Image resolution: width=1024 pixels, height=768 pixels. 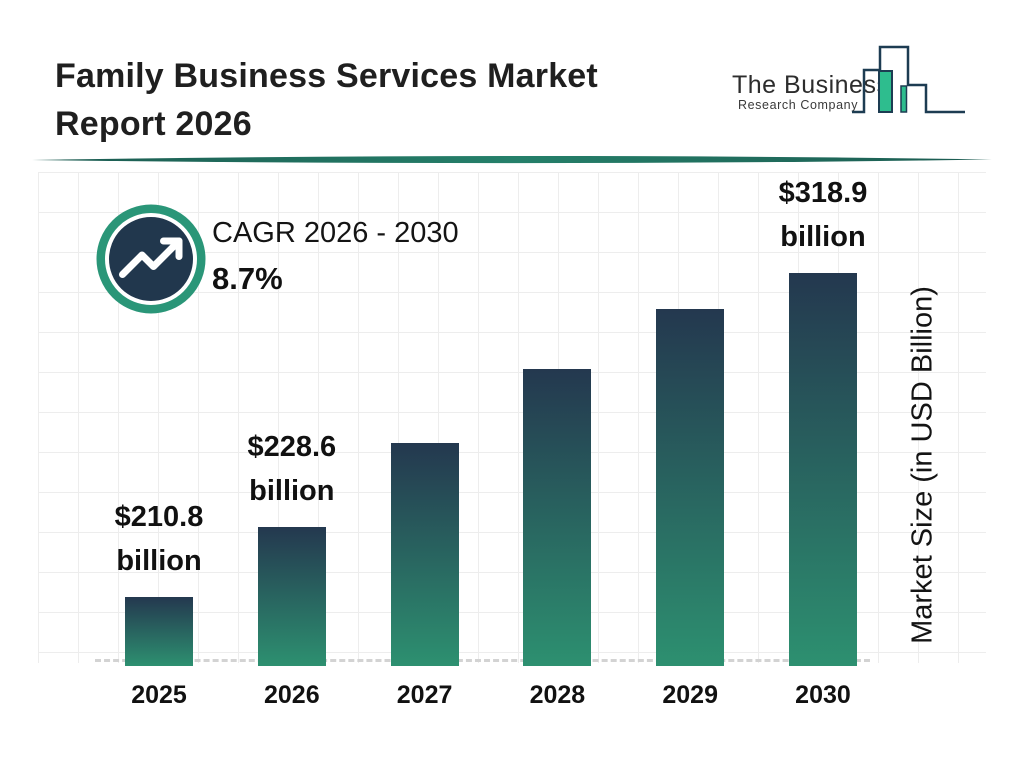 What do you see at coordinates (151, 259) in the screenshot?
I see `trending-up-icon` at bounding box center [151, 259].